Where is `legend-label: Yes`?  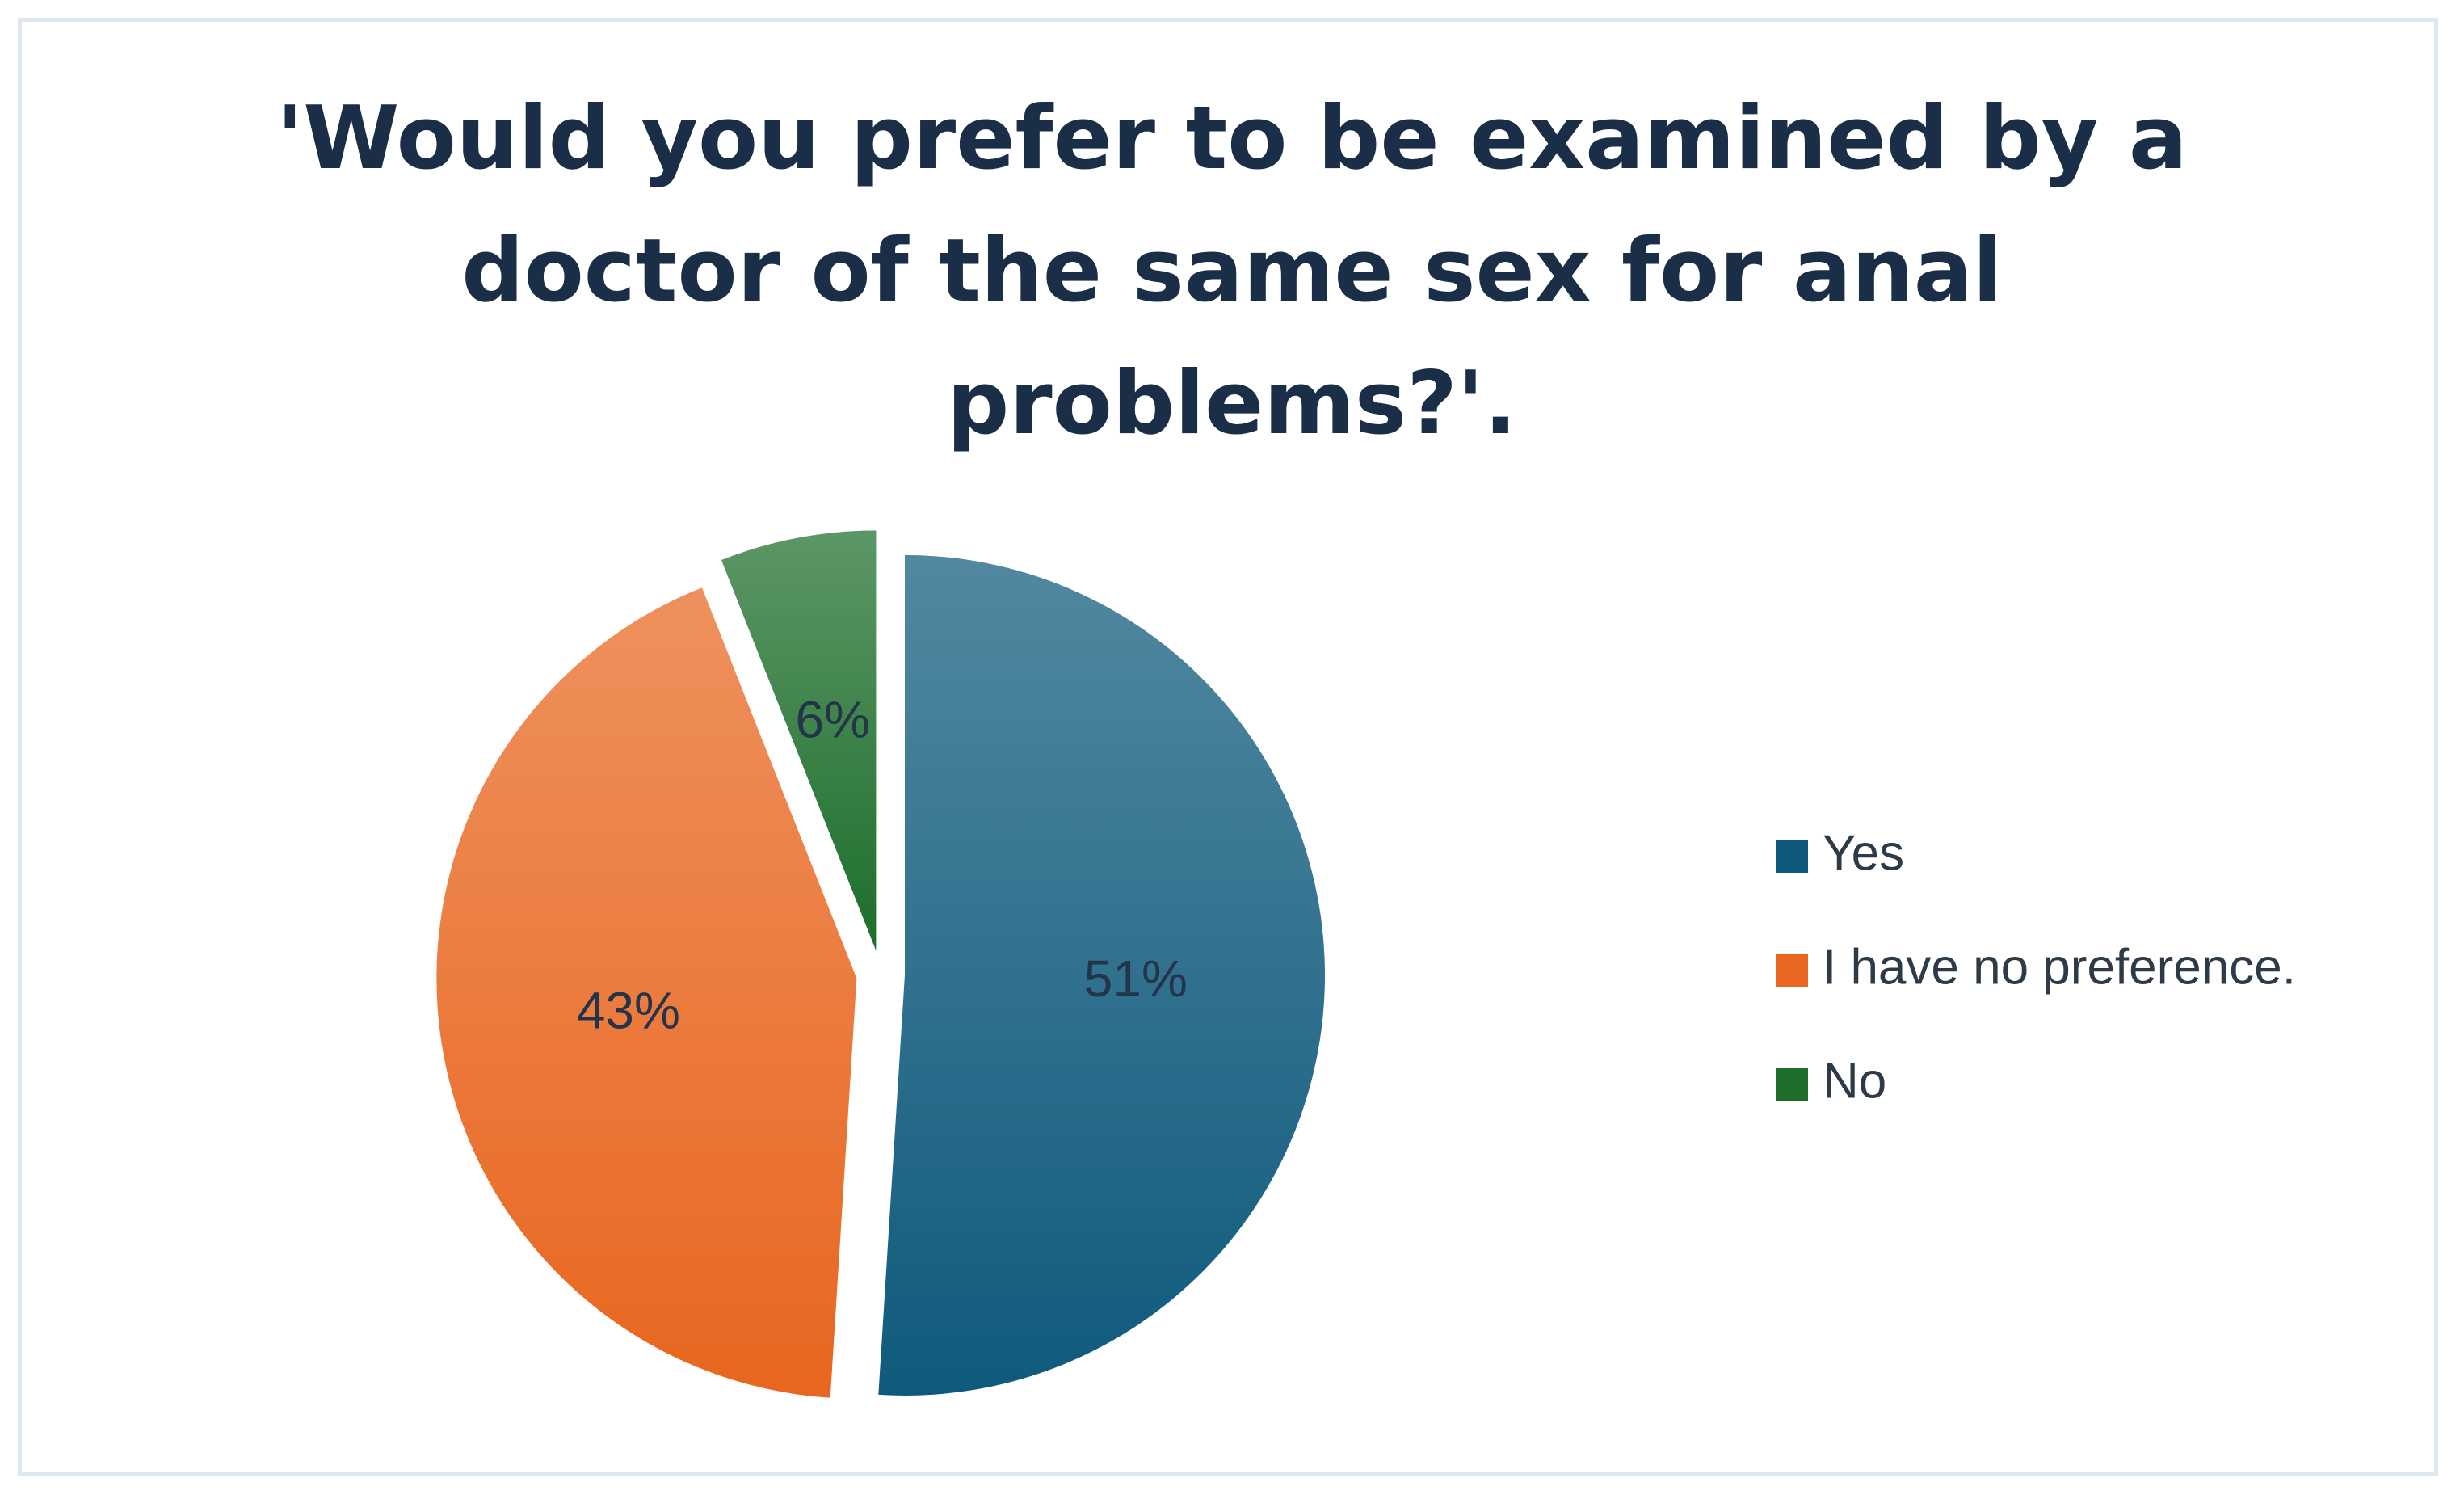
legend-label: Yes is located at coordinates (1864, 853).